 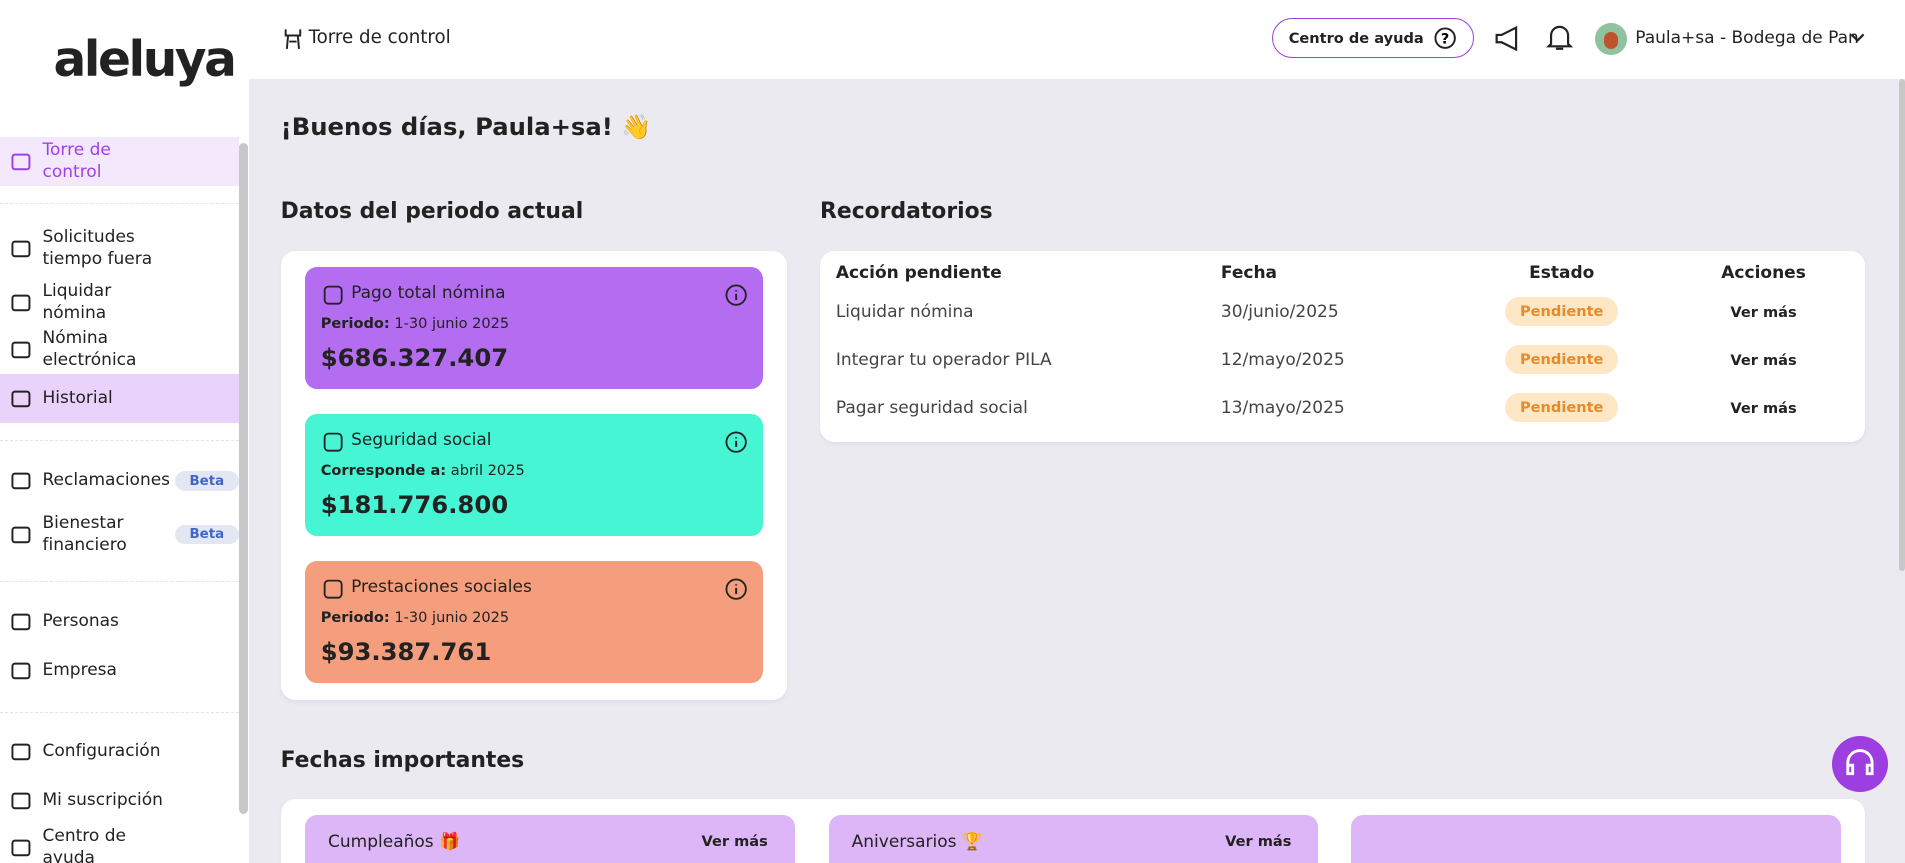 I want to click on nav-item: Bienestar financiero Beta, so click(x=119, y=534).